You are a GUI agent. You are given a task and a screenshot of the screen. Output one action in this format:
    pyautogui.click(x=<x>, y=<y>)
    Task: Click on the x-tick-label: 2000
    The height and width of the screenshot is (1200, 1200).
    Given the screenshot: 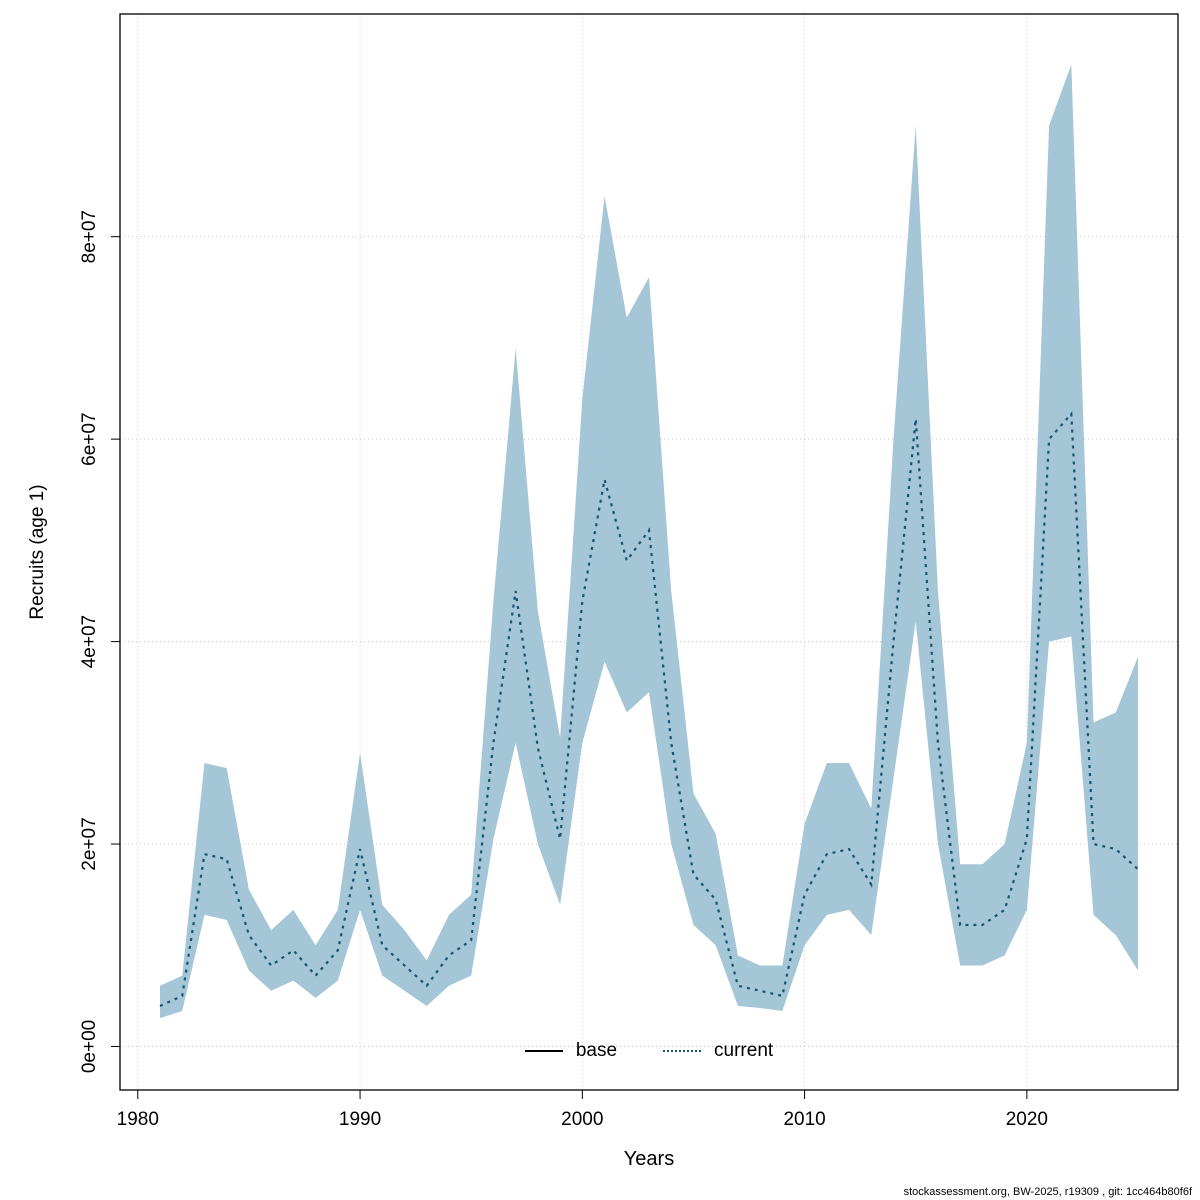 What is the action you would take?
    pyautogui.click(x=582, y=1119)
    